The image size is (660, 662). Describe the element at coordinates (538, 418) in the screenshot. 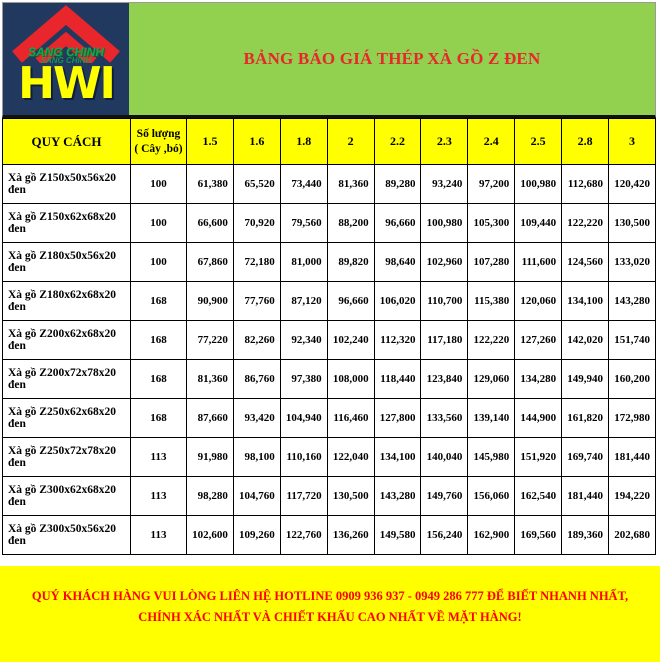

I see `price-cell: 144,900` at that location.